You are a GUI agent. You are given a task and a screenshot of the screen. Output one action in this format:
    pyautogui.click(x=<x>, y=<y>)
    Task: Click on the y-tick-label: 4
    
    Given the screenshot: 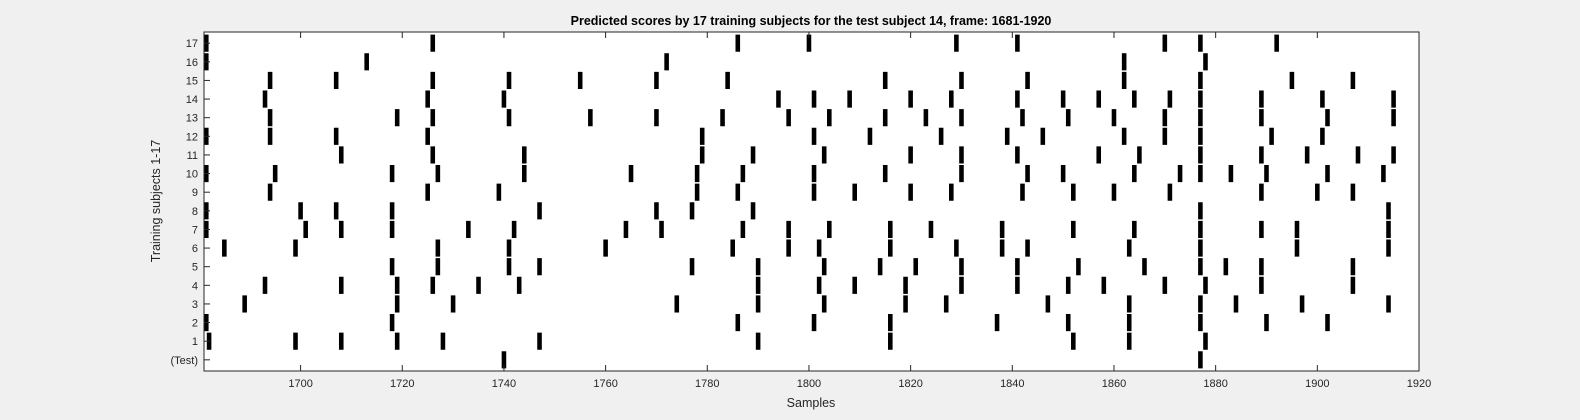 What is the action you would take?
    pyautogui.click(x=195, y=286)
    